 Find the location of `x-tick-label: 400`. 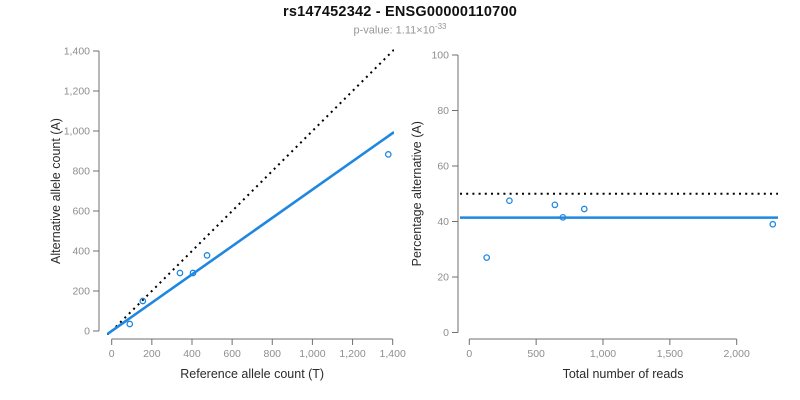

x-tick-label: 400 is located at coordinates (192, 354).